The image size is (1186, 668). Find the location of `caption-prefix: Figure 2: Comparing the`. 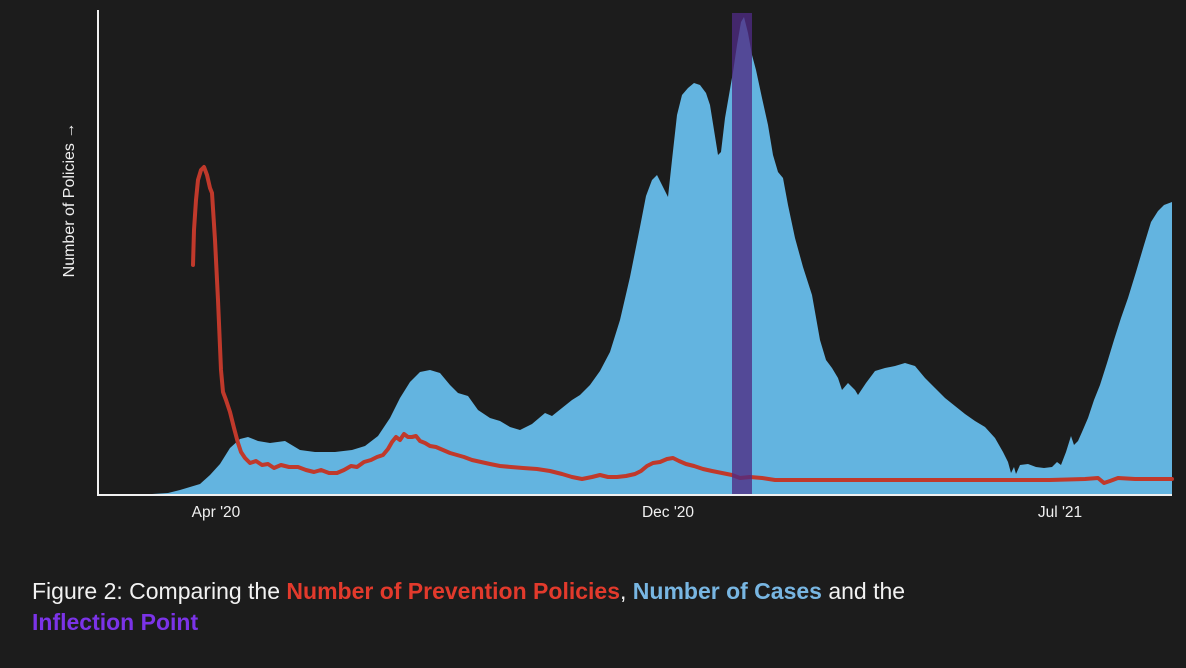

caption-prefix: Figure 2: Comparing the is located at coordinates (159, 591).